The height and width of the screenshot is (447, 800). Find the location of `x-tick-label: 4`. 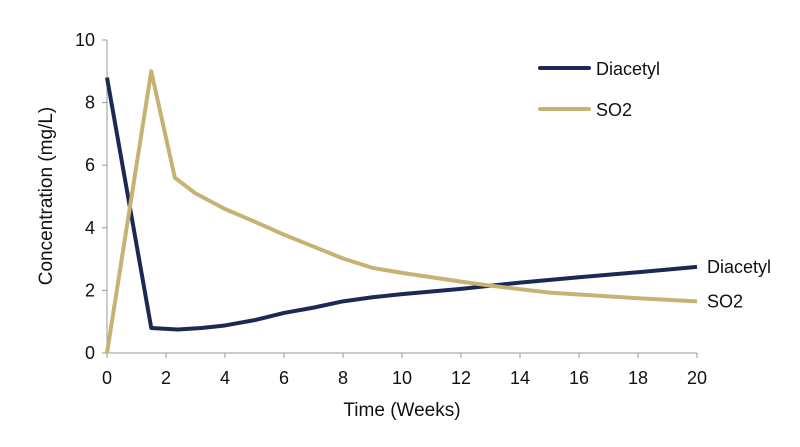

x-tick-label: 4 is located at coordinates (225, 378).